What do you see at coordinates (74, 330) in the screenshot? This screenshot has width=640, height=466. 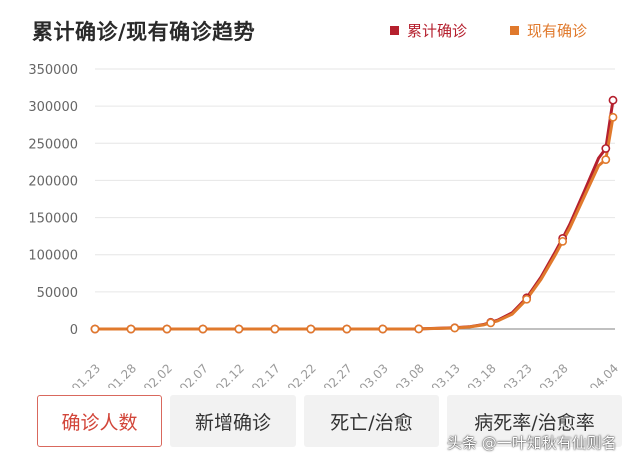 I see `y-tick-label: 0` at bounding box center [74, 330].